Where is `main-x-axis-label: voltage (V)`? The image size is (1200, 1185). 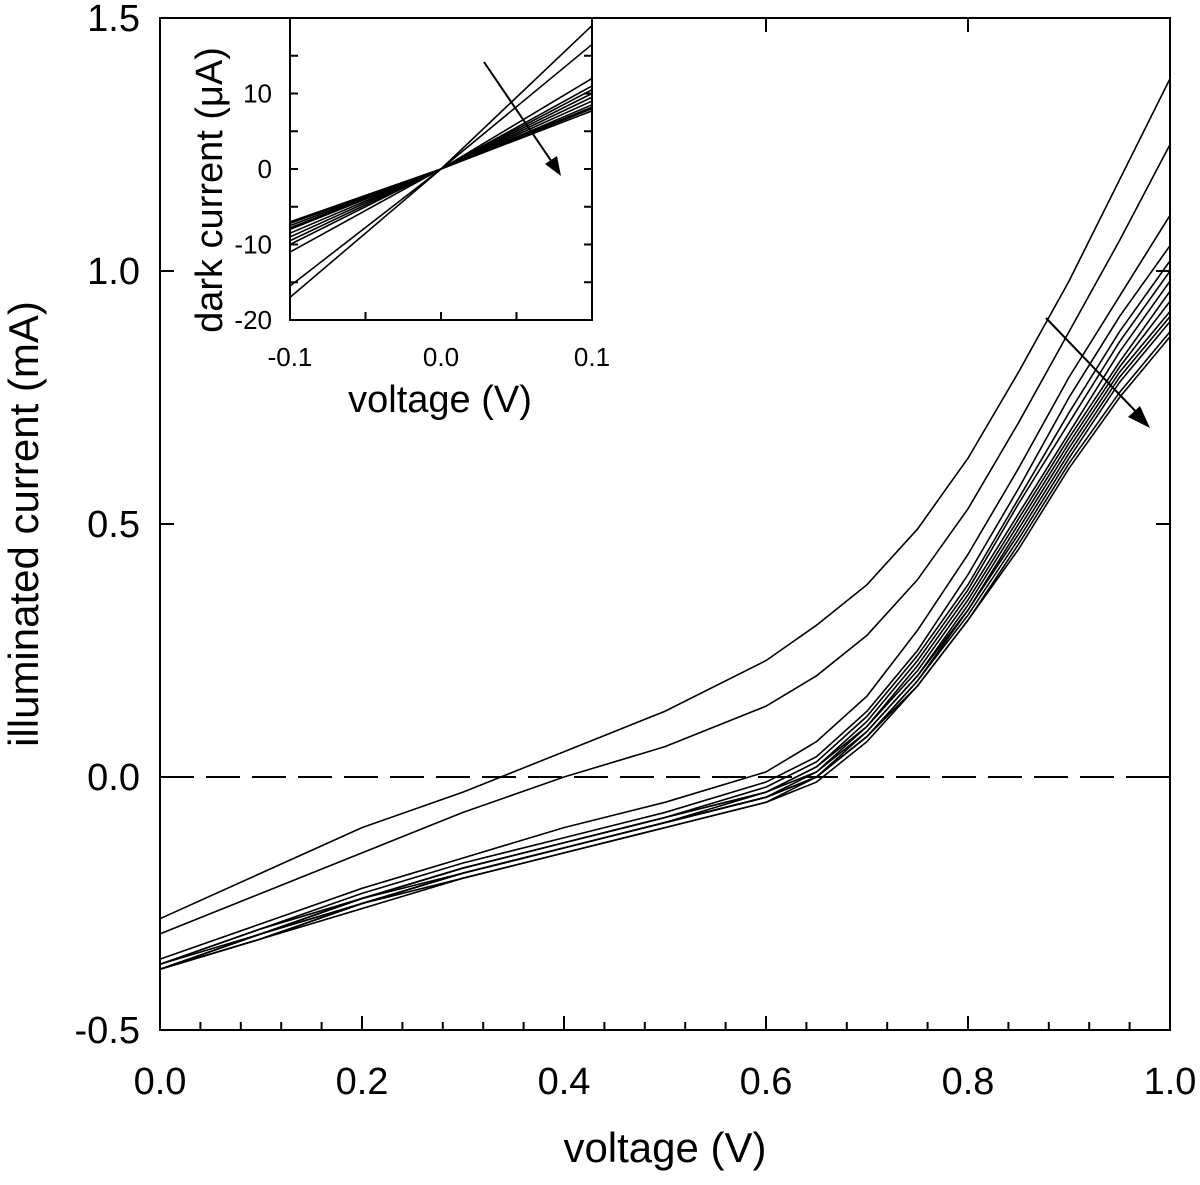 main-x-axis-label: voltage (V) is located at coordinates (664, 1147).